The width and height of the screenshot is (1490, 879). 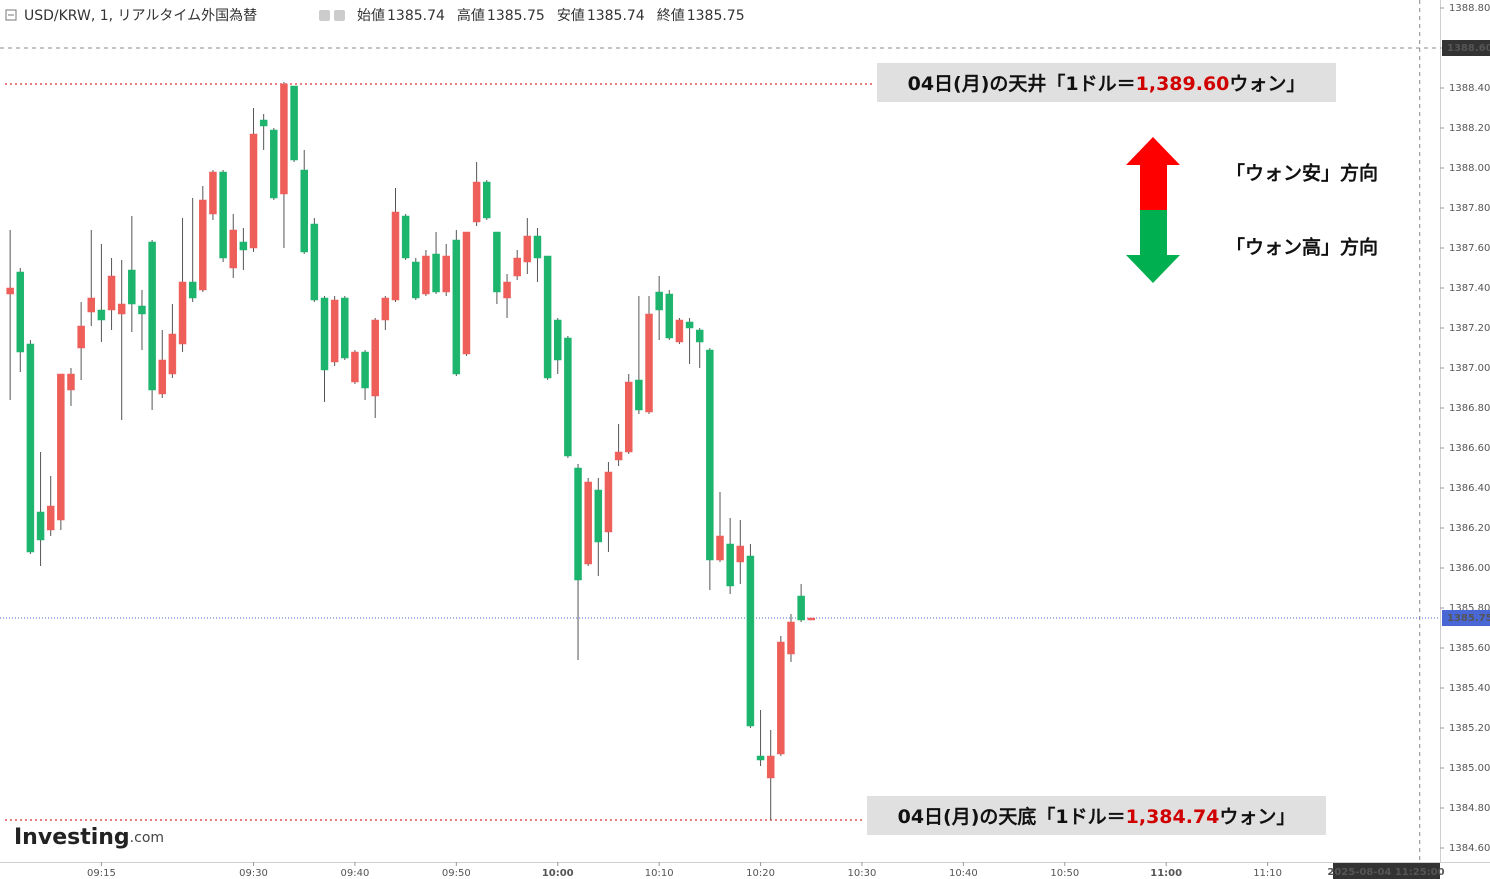 I want to click on x-tick-label: 10:00, so click(x=558, y=873).